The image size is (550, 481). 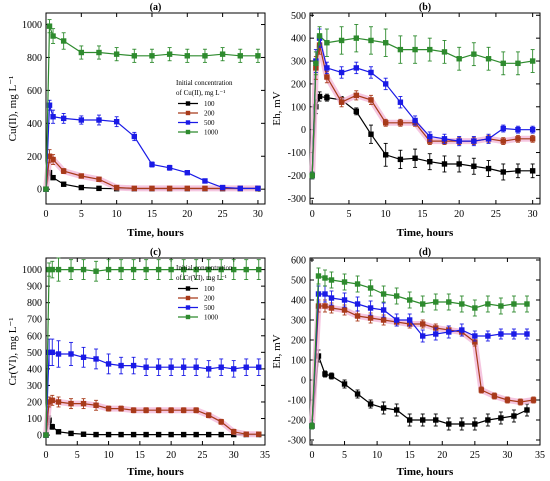 I want to click on x-tick-label: 10, so click(x=109, y=455).